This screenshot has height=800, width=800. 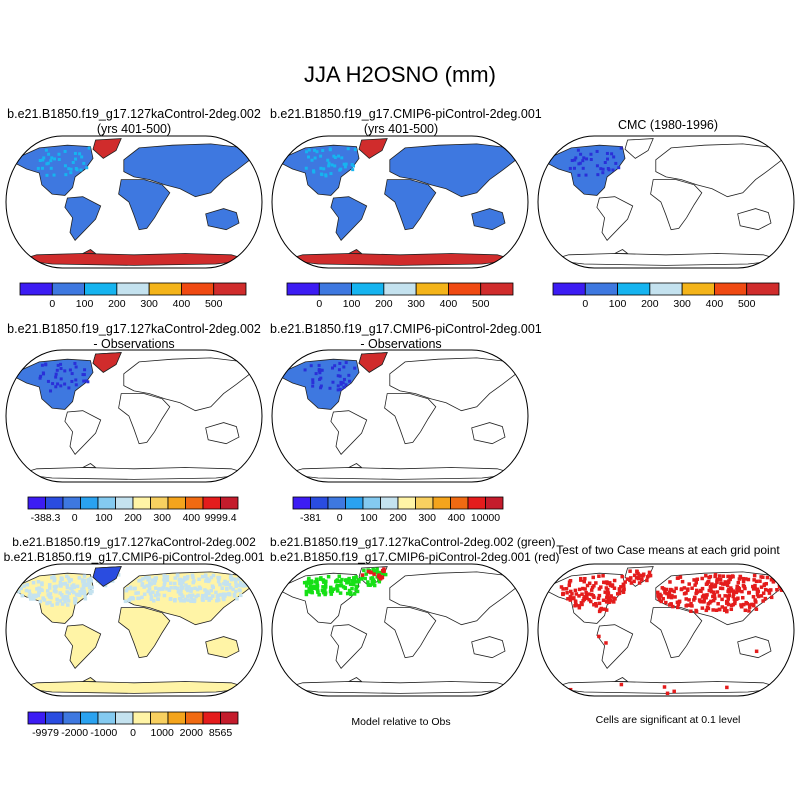 I want to click on world-map-pi, so click(x=400, y=202).